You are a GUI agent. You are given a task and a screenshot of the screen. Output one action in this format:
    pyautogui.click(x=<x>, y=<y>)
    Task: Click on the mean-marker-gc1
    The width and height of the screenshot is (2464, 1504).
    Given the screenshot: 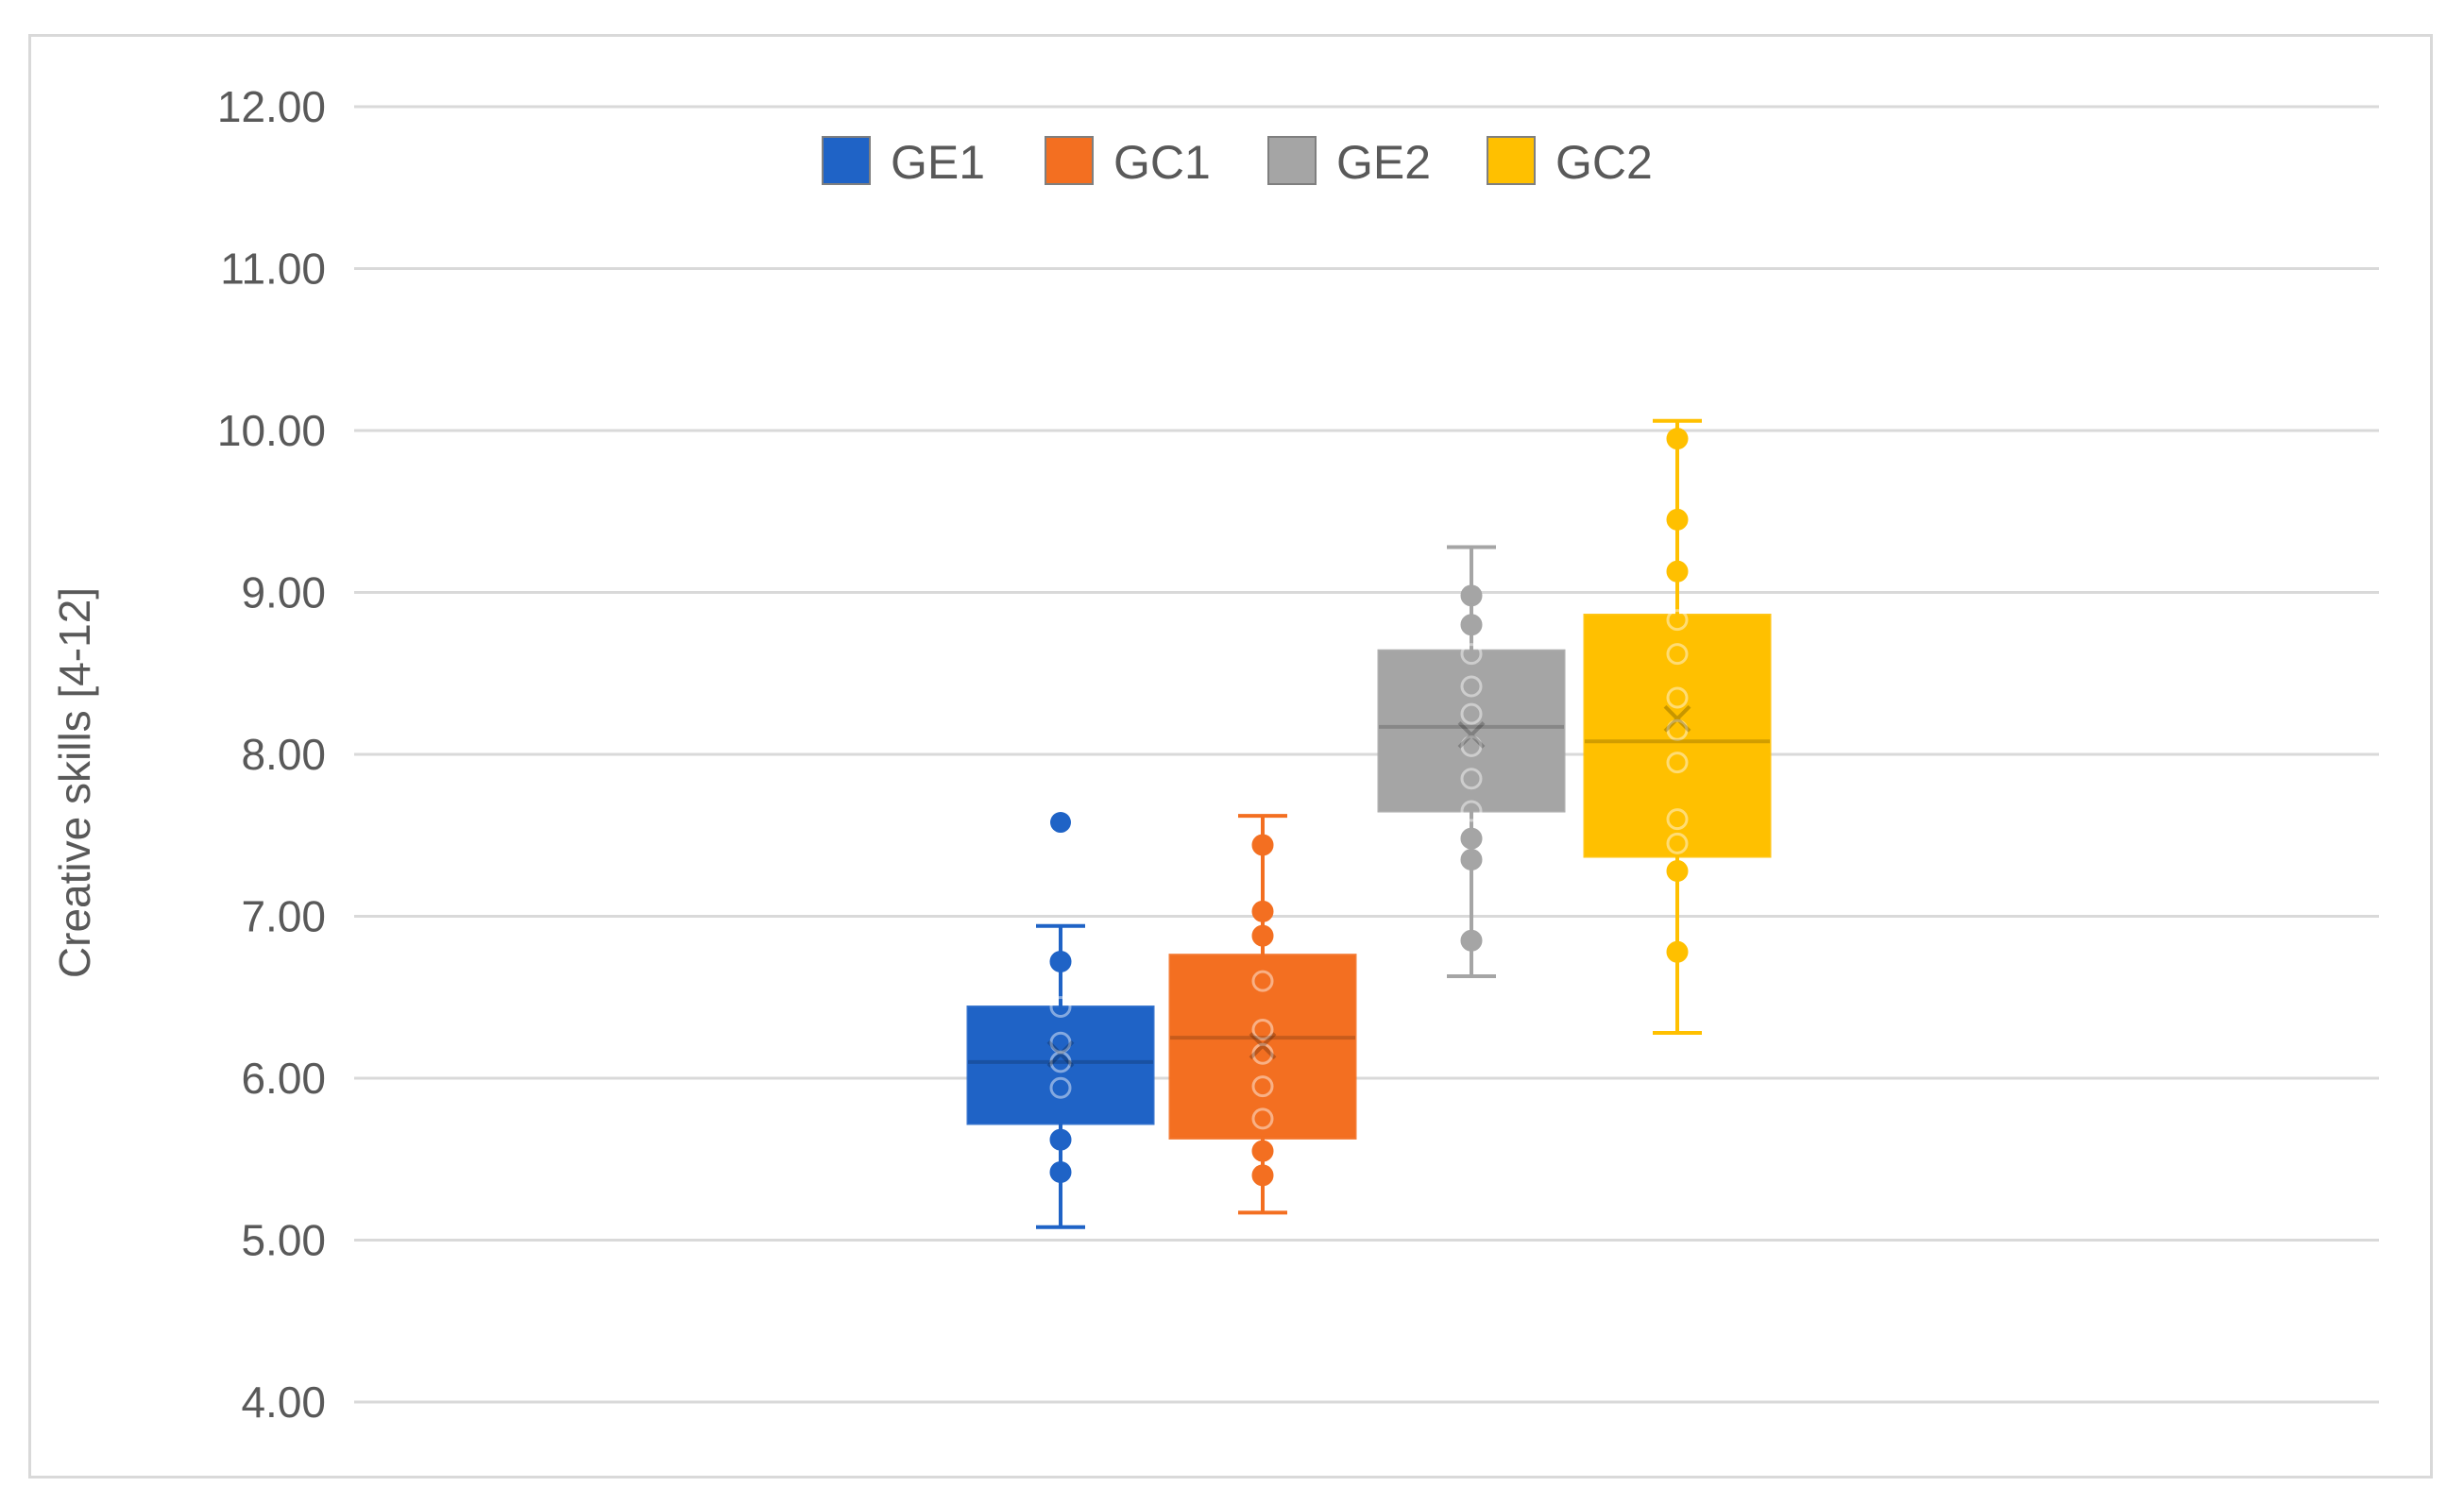 What is the action you would take?
    pyautogui.click(x=1263, y=1046)
    